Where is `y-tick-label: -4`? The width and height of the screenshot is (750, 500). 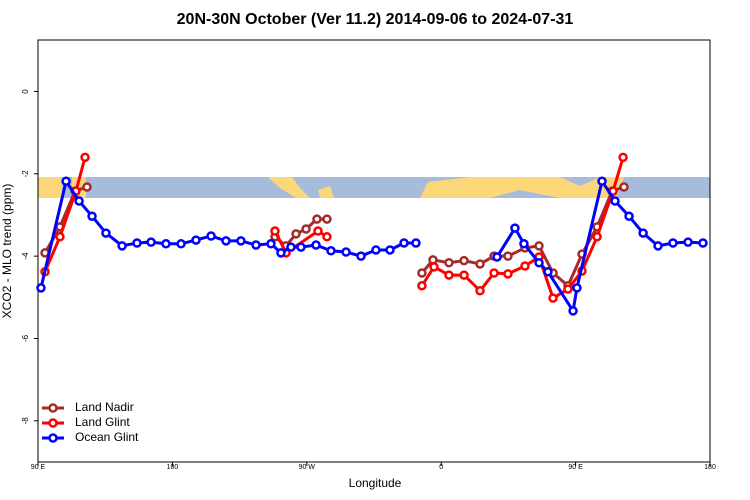 y-tick-label: -4 is located at coordinates (25, 256).